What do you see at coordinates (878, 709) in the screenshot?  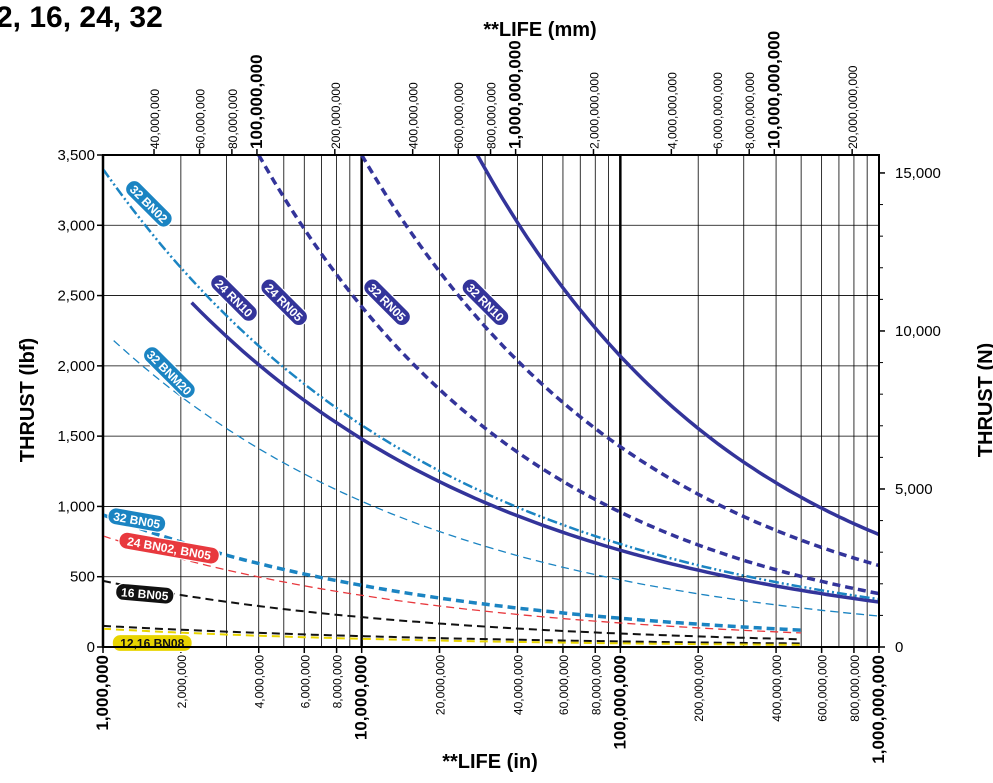 I see `x-tick-label: 1,000,000,000` at bounding box center [878, 709].